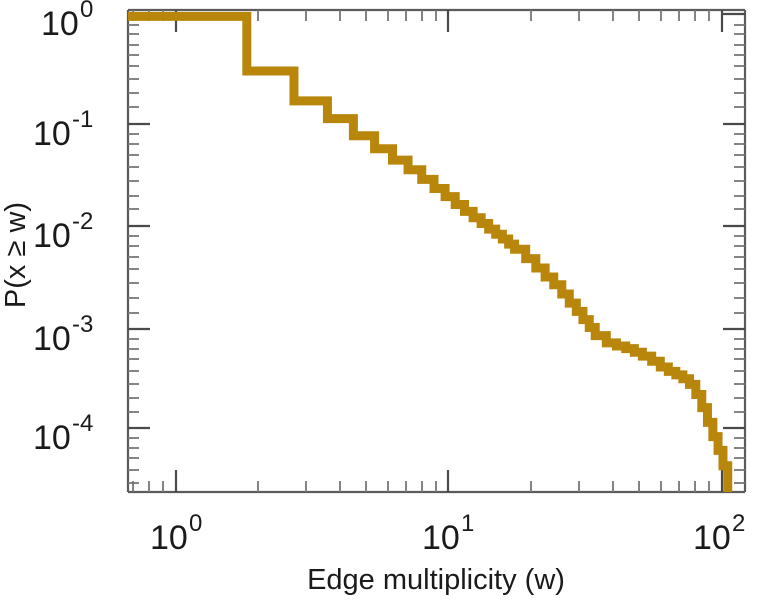 Image resolution: width=773 pixels, height=600 pixels. Describe the element at coordinates (169, 538) in the screenshot. I see `x-tick-label-1-mantissa: 10` at that location.